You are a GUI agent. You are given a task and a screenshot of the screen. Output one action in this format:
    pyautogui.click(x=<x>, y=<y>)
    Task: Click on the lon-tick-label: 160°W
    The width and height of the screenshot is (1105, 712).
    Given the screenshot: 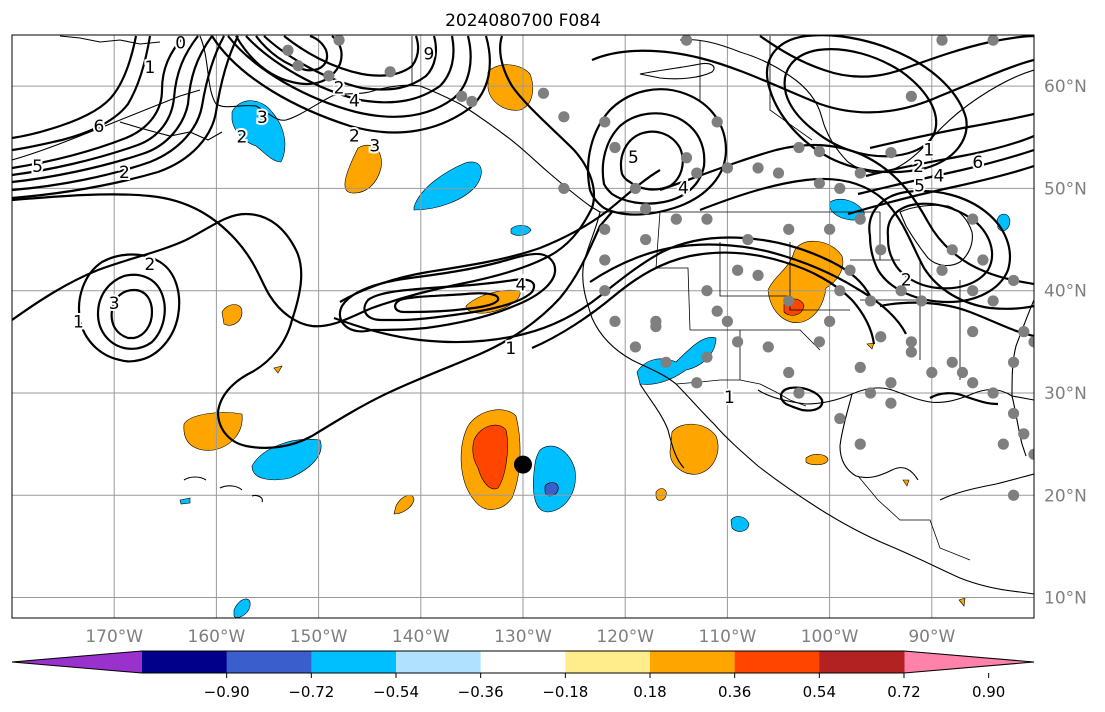 What is the action you would take?
    pyautogui.click(x=217, y=637)
    